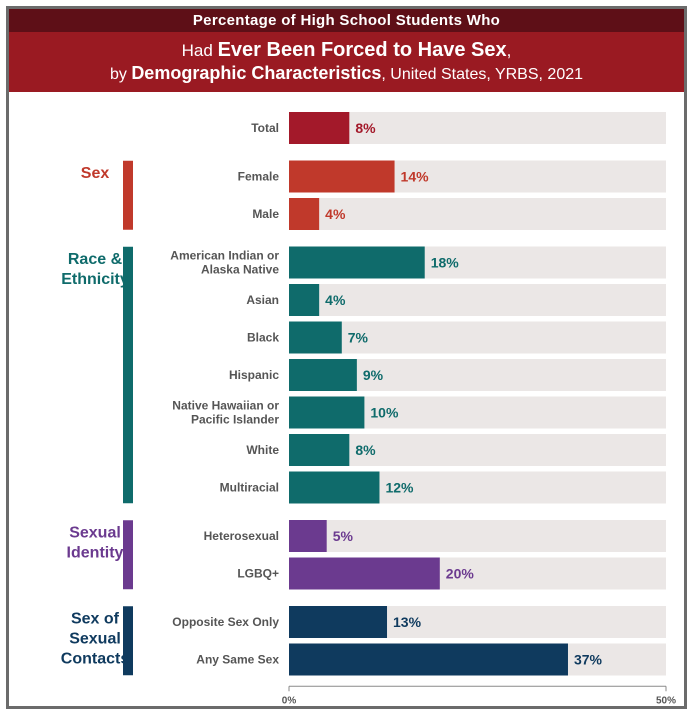  I want to click on bar-value-label: 9%, so click(373, 375).